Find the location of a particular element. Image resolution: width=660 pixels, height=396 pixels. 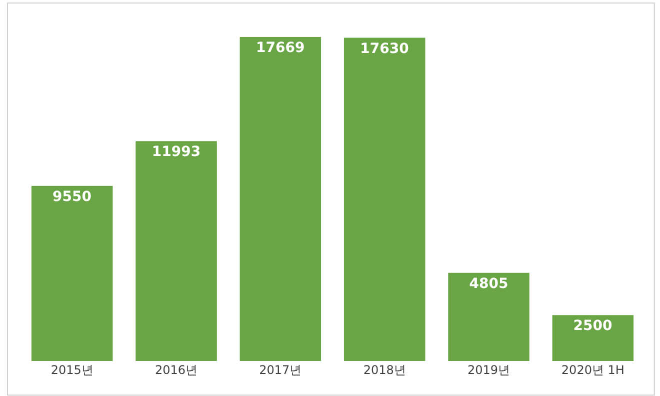

x-tick-label: 2016년 is located at coordinates (176, 370).